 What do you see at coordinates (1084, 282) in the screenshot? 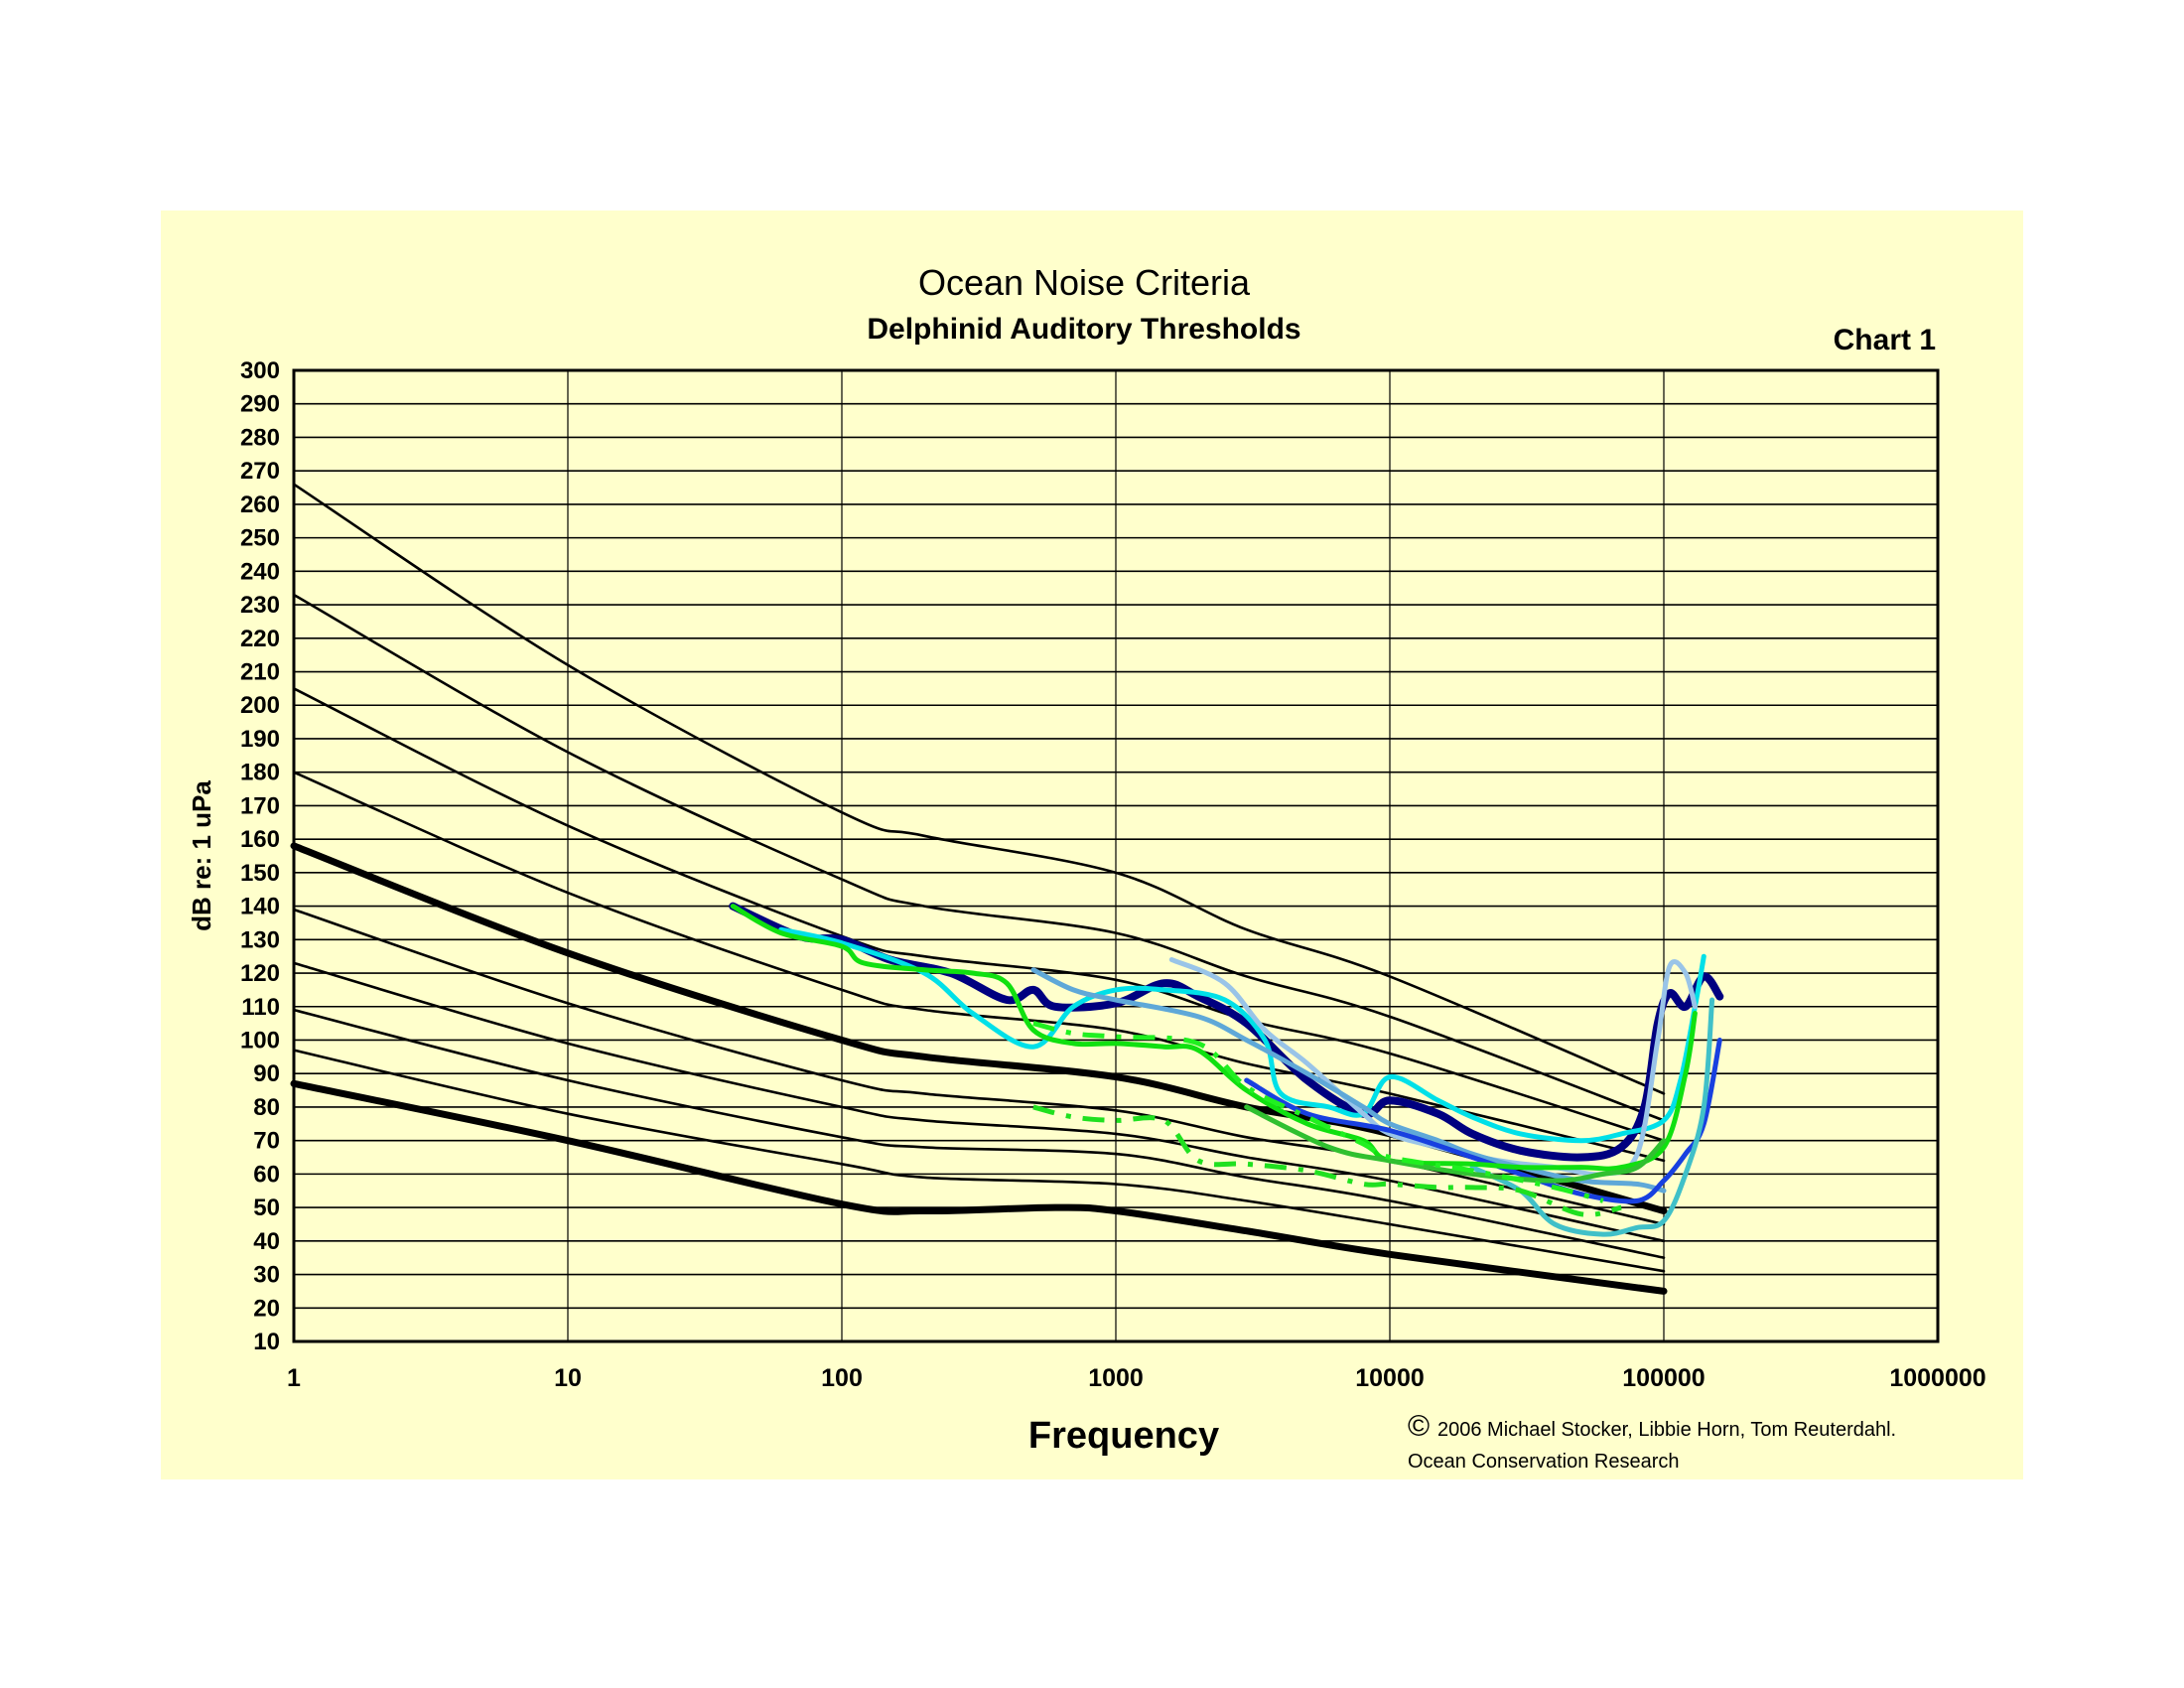
I see `chart-title: Ocean Noise Criteria` at bounding box center [1084, 282].